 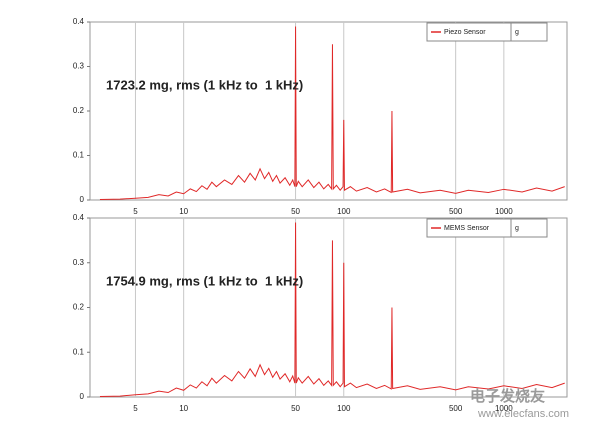 I want to click on watermark-url: www.elecfans.com, so click(x=523, y=414).